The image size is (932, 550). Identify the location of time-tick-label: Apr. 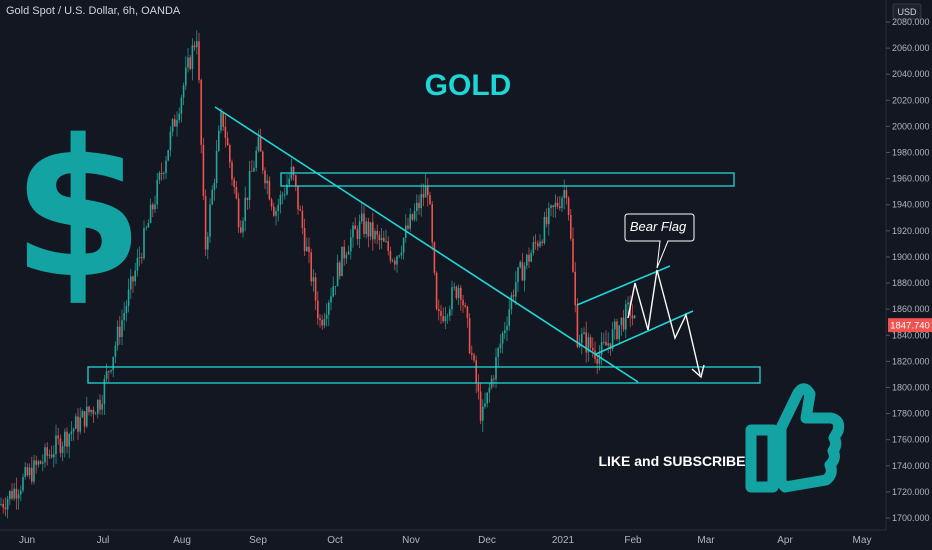
(785, 540).